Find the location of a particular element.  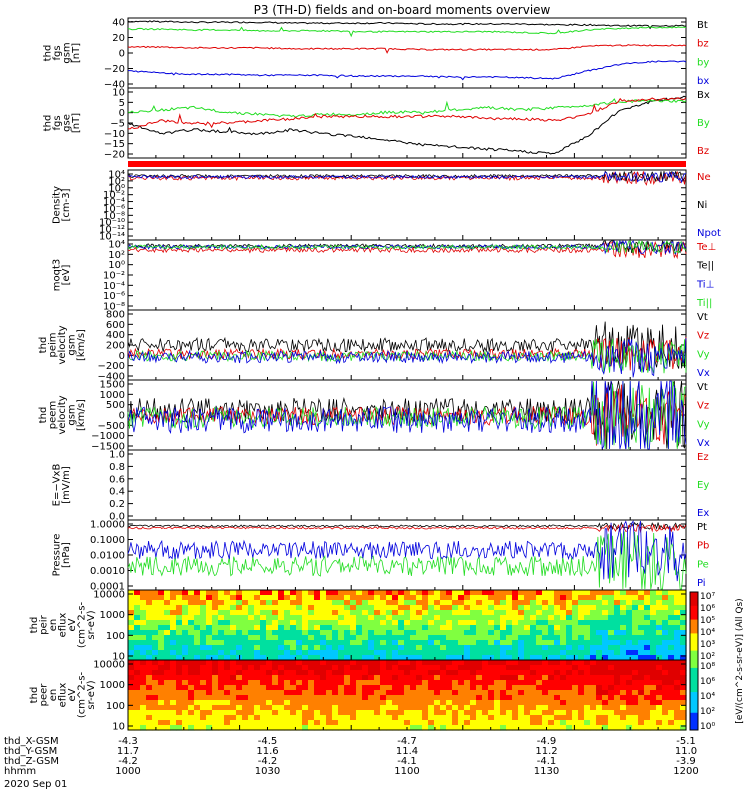

y-axis-label: thd is located at coordinates (48, 123).